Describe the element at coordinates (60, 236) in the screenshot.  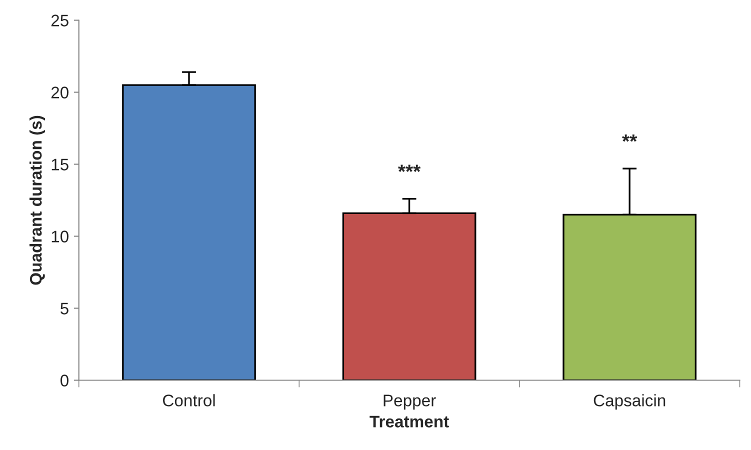
I see `y-tick-label: 10` at that location.